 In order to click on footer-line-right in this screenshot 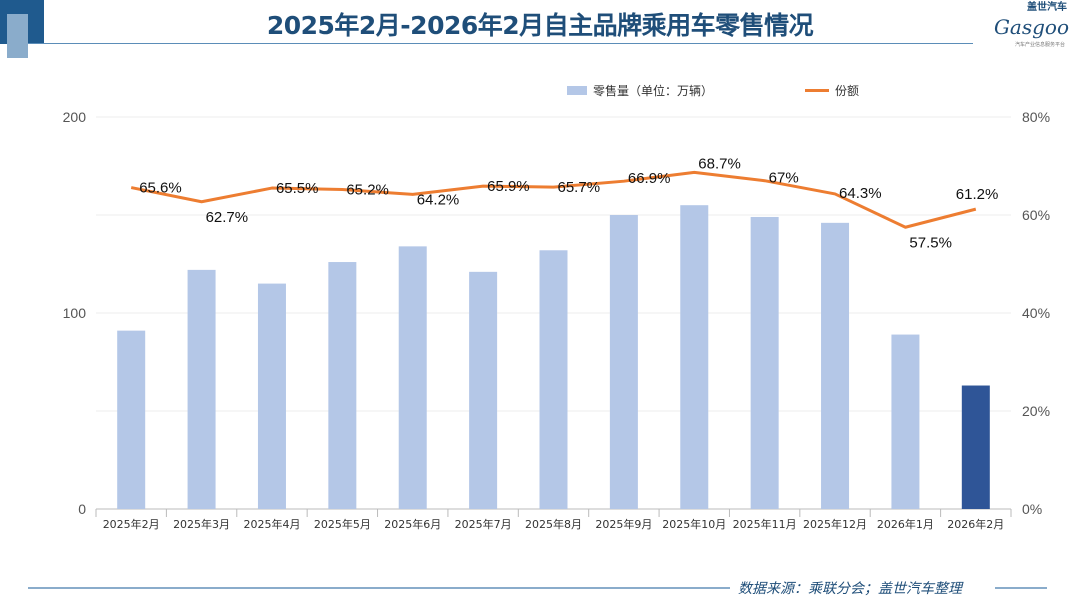, I will do `click(1021, 588)`.